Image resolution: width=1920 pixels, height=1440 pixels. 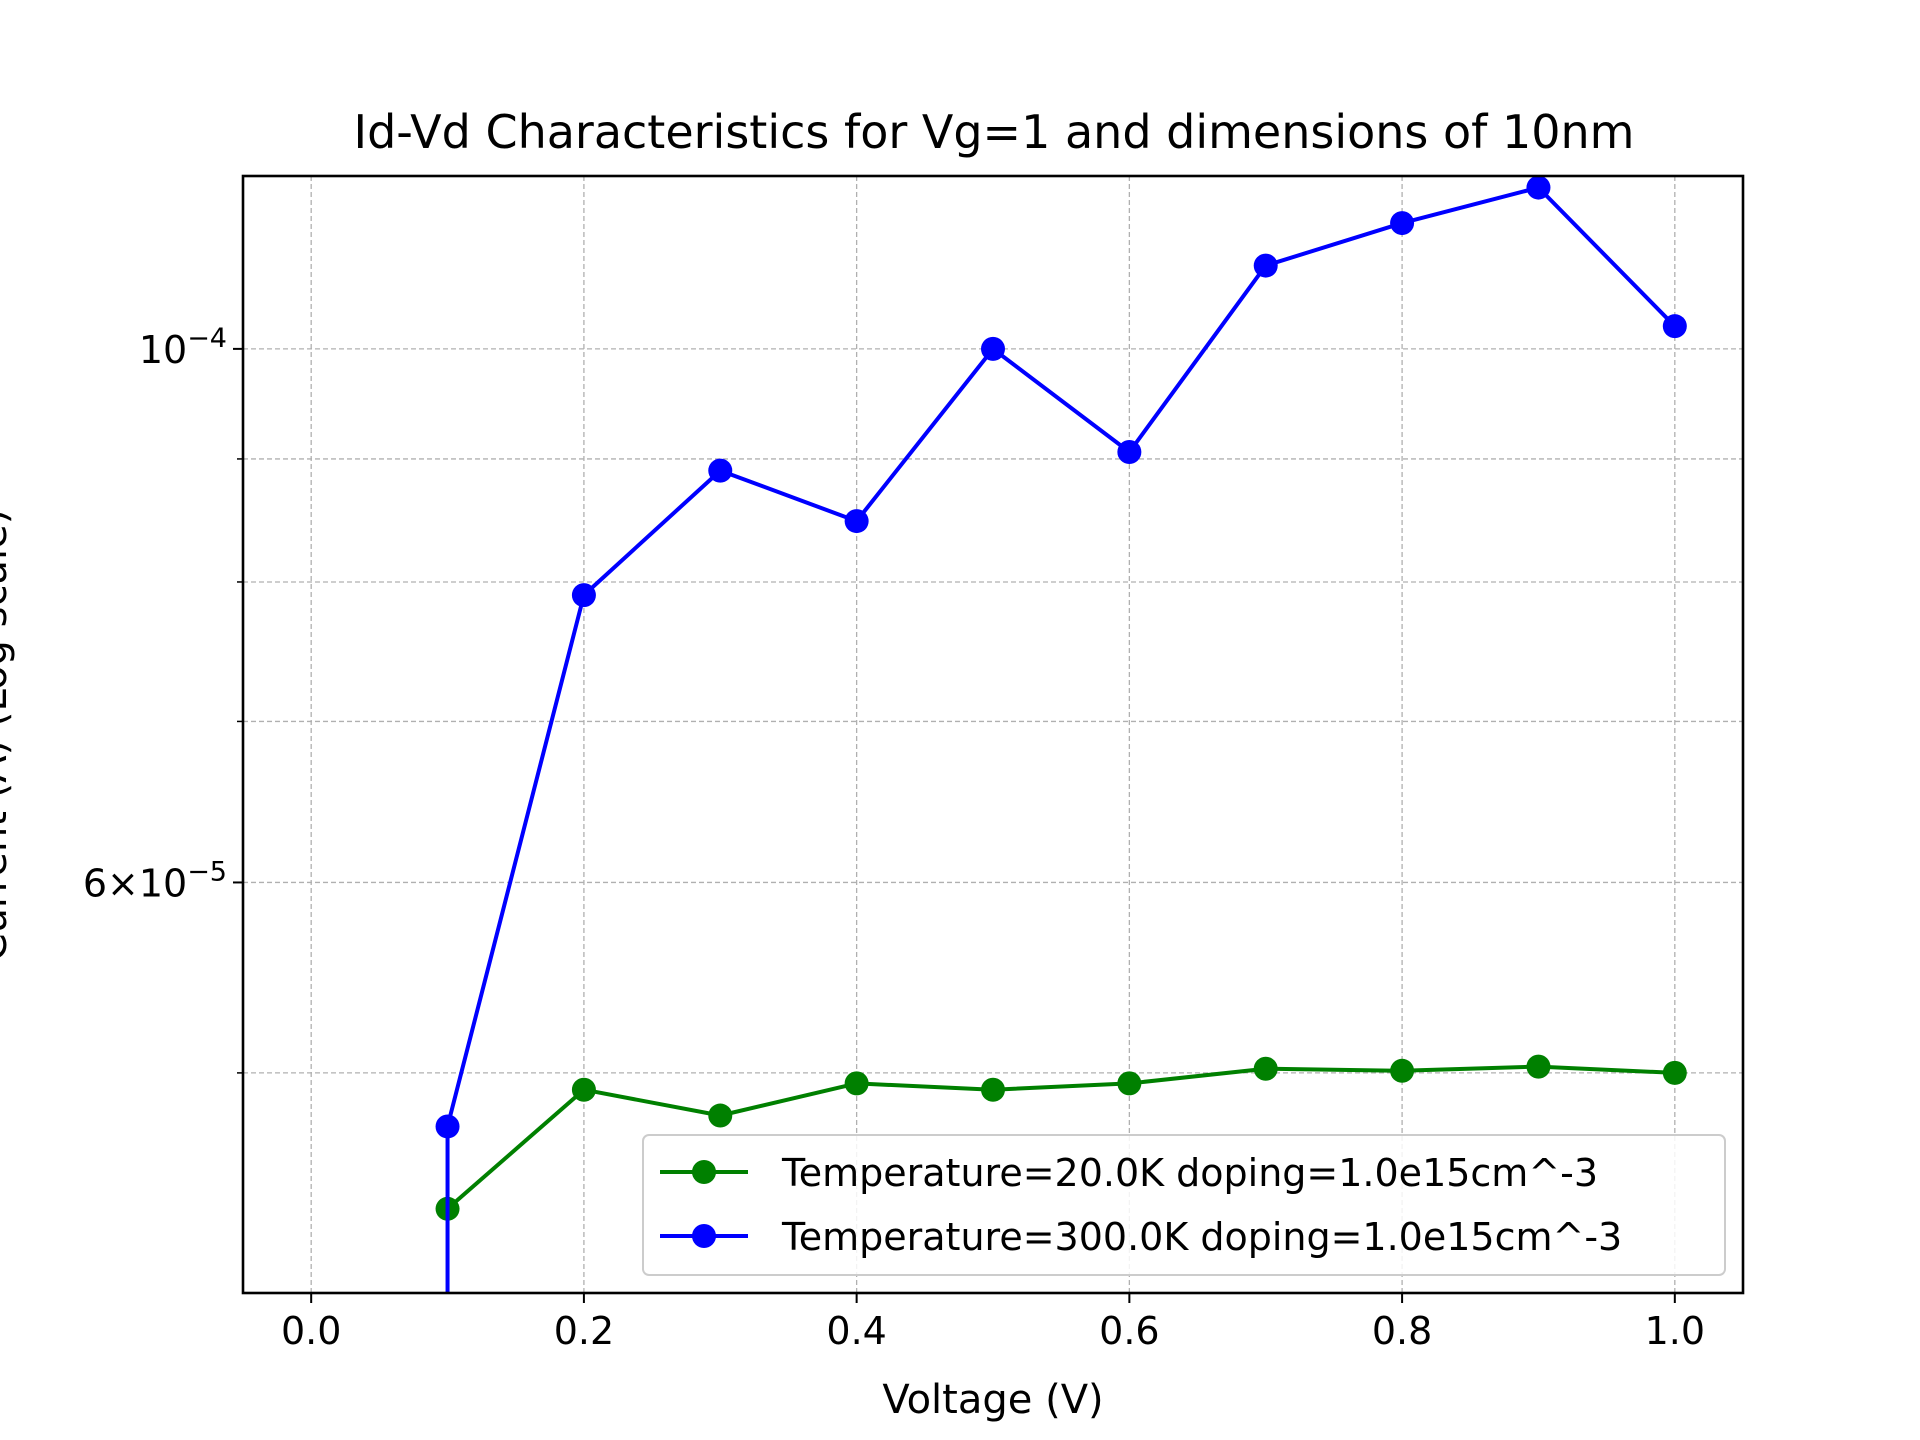 I want to click on legend-label: Temperature=300.0K doping=1.0e15cm^-3, so click(x=1201, y=1237).